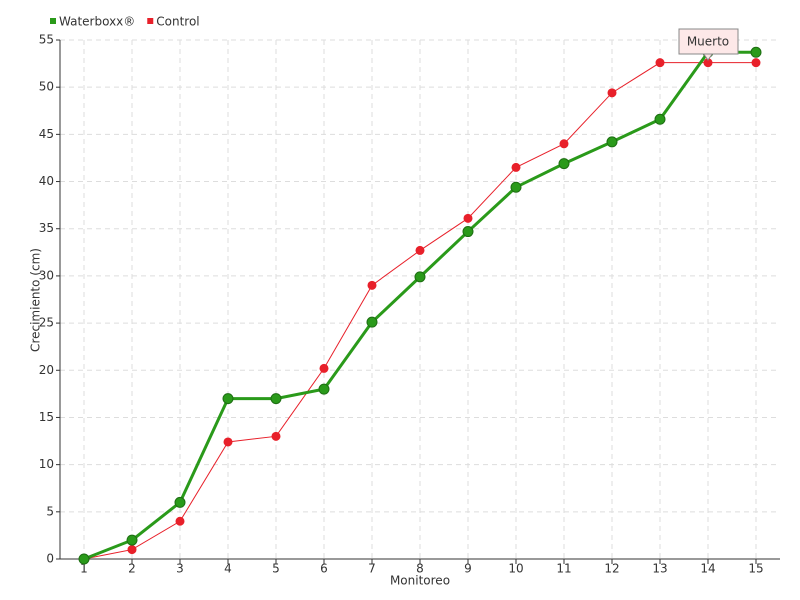 The height and width of the screenshot is (600, 800). I want to click on x-tick-label: 14, so click(707, 569).